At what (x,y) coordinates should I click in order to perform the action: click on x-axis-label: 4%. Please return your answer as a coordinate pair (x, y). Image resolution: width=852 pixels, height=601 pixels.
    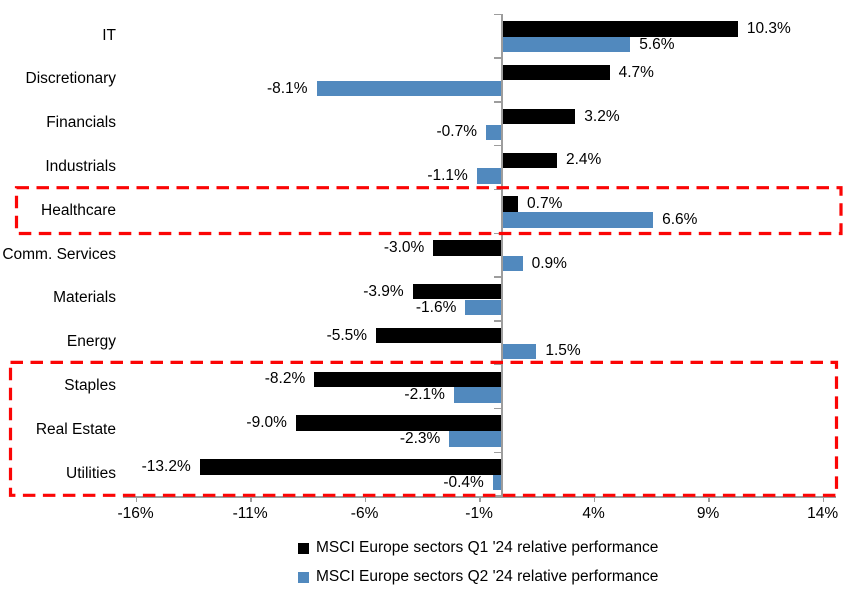
    Looking at the image, I should click on (593, 513).